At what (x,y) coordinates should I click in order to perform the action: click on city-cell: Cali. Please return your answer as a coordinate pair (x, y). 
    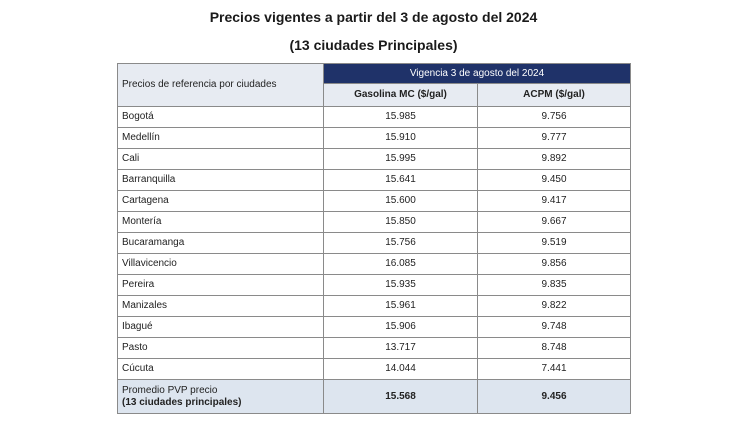
    Looking at the image, I should click on (220, 159).